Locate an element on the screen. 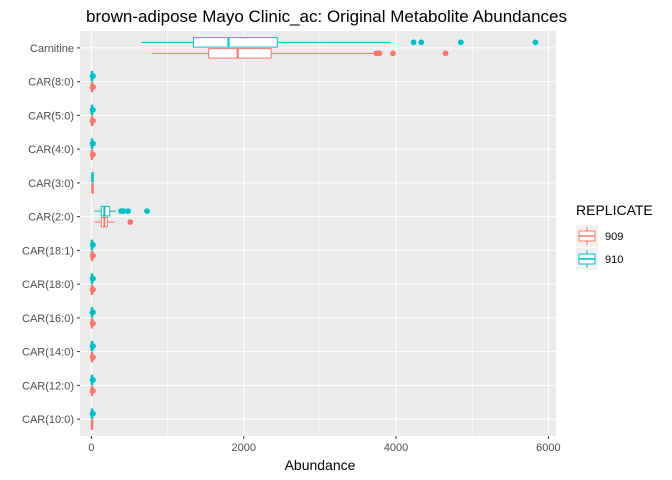 The image size is (672, 480). box-910-CAR(4:0) is located at coordinates (92, 143).